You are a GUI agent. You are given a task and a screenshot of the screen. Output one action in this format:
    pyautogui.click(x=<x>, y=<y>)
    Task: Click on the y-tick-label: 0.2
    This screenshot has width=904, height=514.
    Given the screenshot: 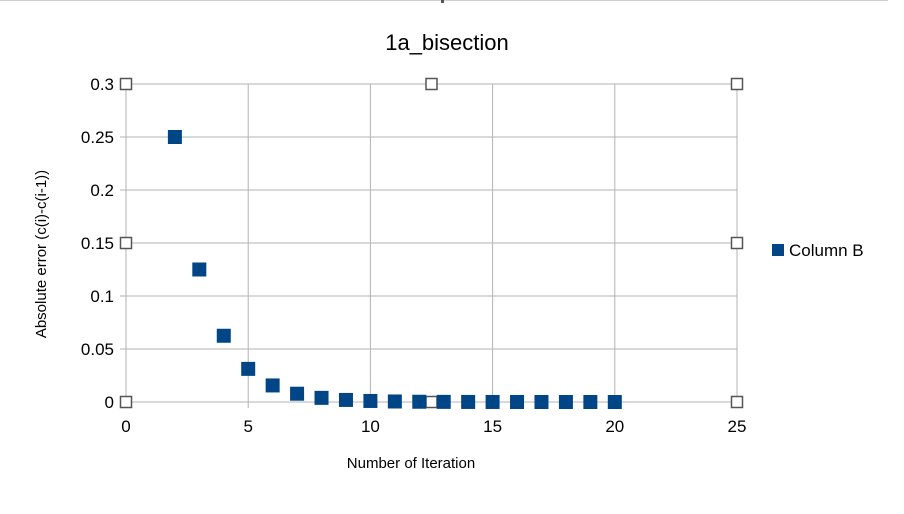 What is the action you would take?
    pyautogui.click(x=102, y=190)
    